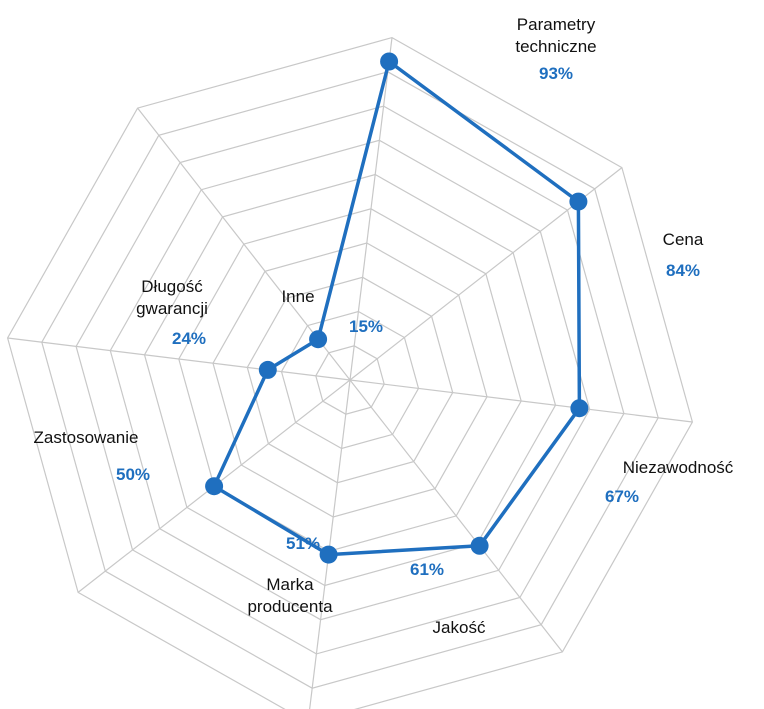 The width and height of the screenshot is (764, 709). Describe the element at coordinates (555, 35) in the screenshot. I see `axis-label-1: Parametry techniczne` at that location.